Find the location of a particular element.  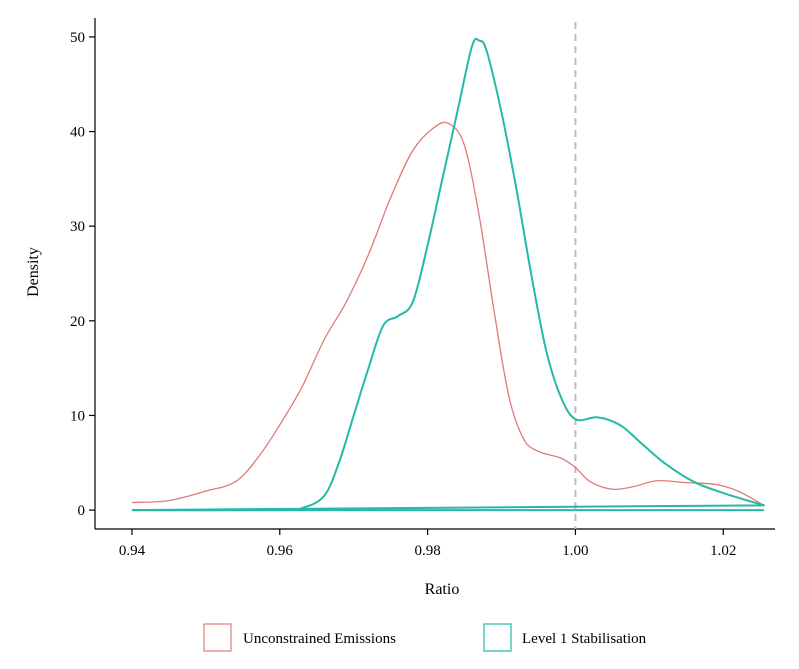

x-axis-ticks: 0.94 0.96 0.98 1.00 1.02 is located at coordinates (427, 544).